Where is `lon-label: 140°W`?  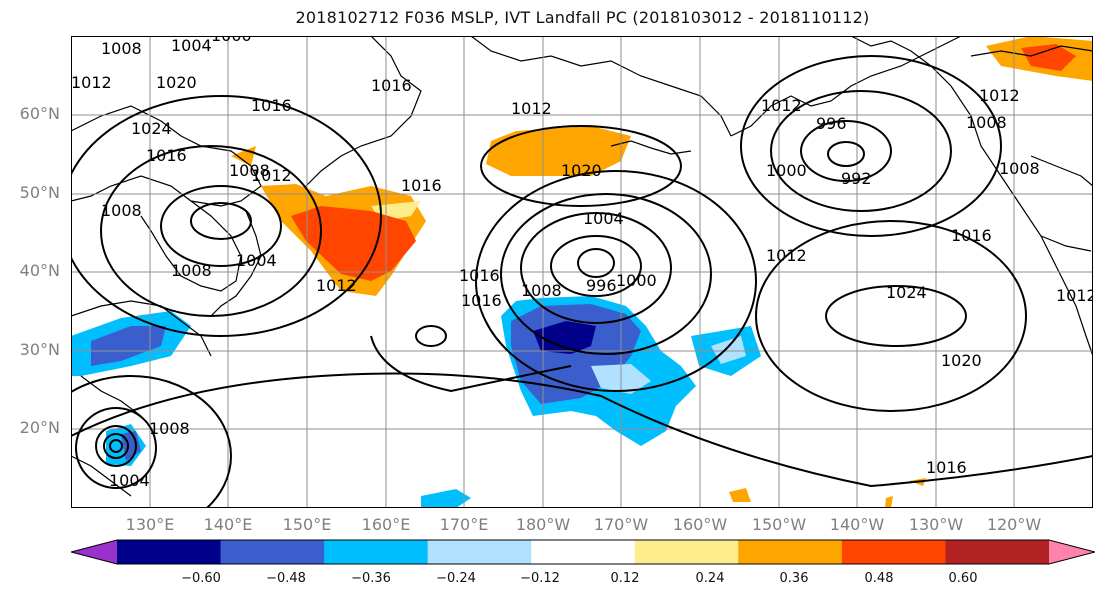 lon-label: 140°W is located at coordinates (857, 524).